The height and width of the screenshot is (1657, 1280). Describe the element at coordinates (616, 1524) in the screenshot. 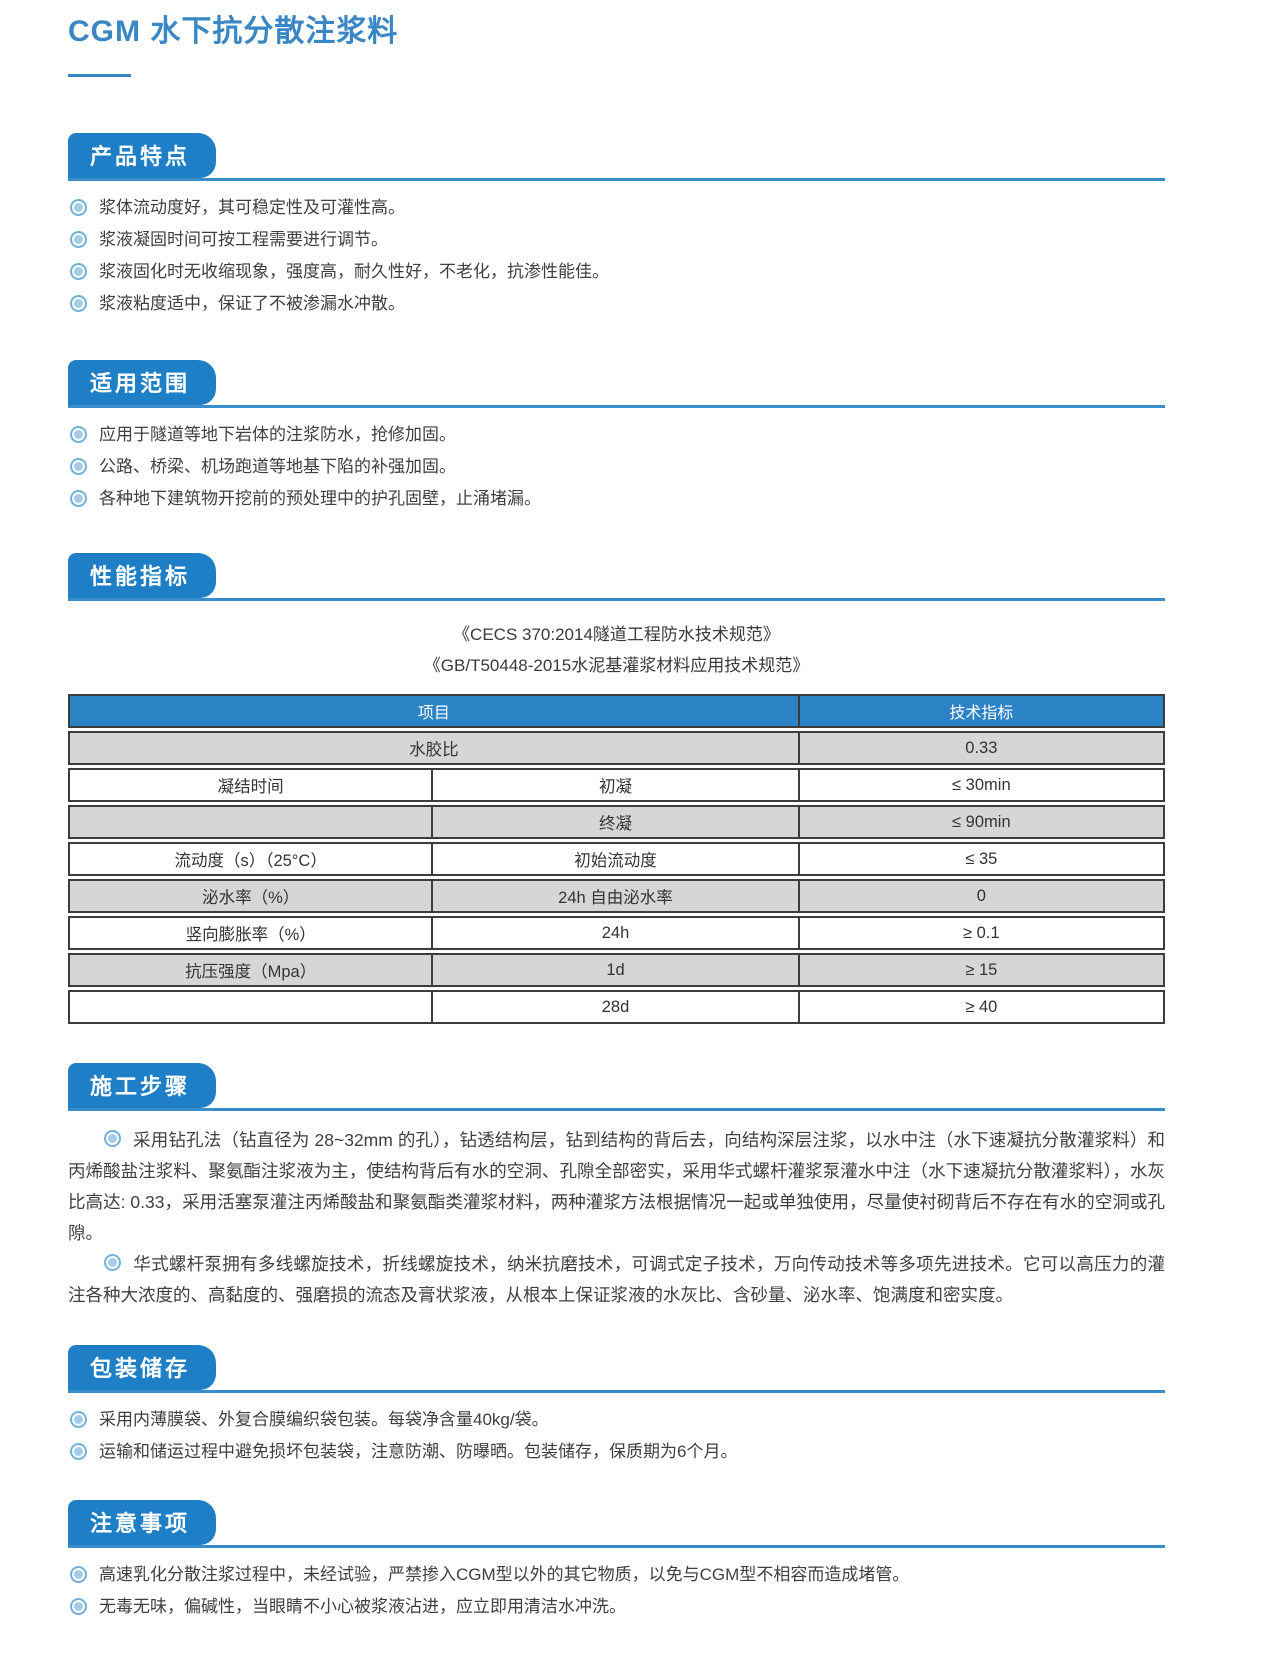

I see `section-header: 注意事项` at that location.